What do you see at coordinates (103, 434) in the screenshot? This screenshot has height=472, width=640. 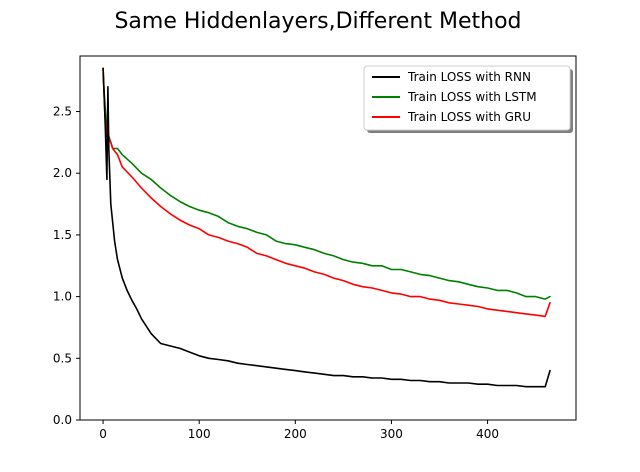 I see `x-tick-label: 0` at bounding box center [103, 434].